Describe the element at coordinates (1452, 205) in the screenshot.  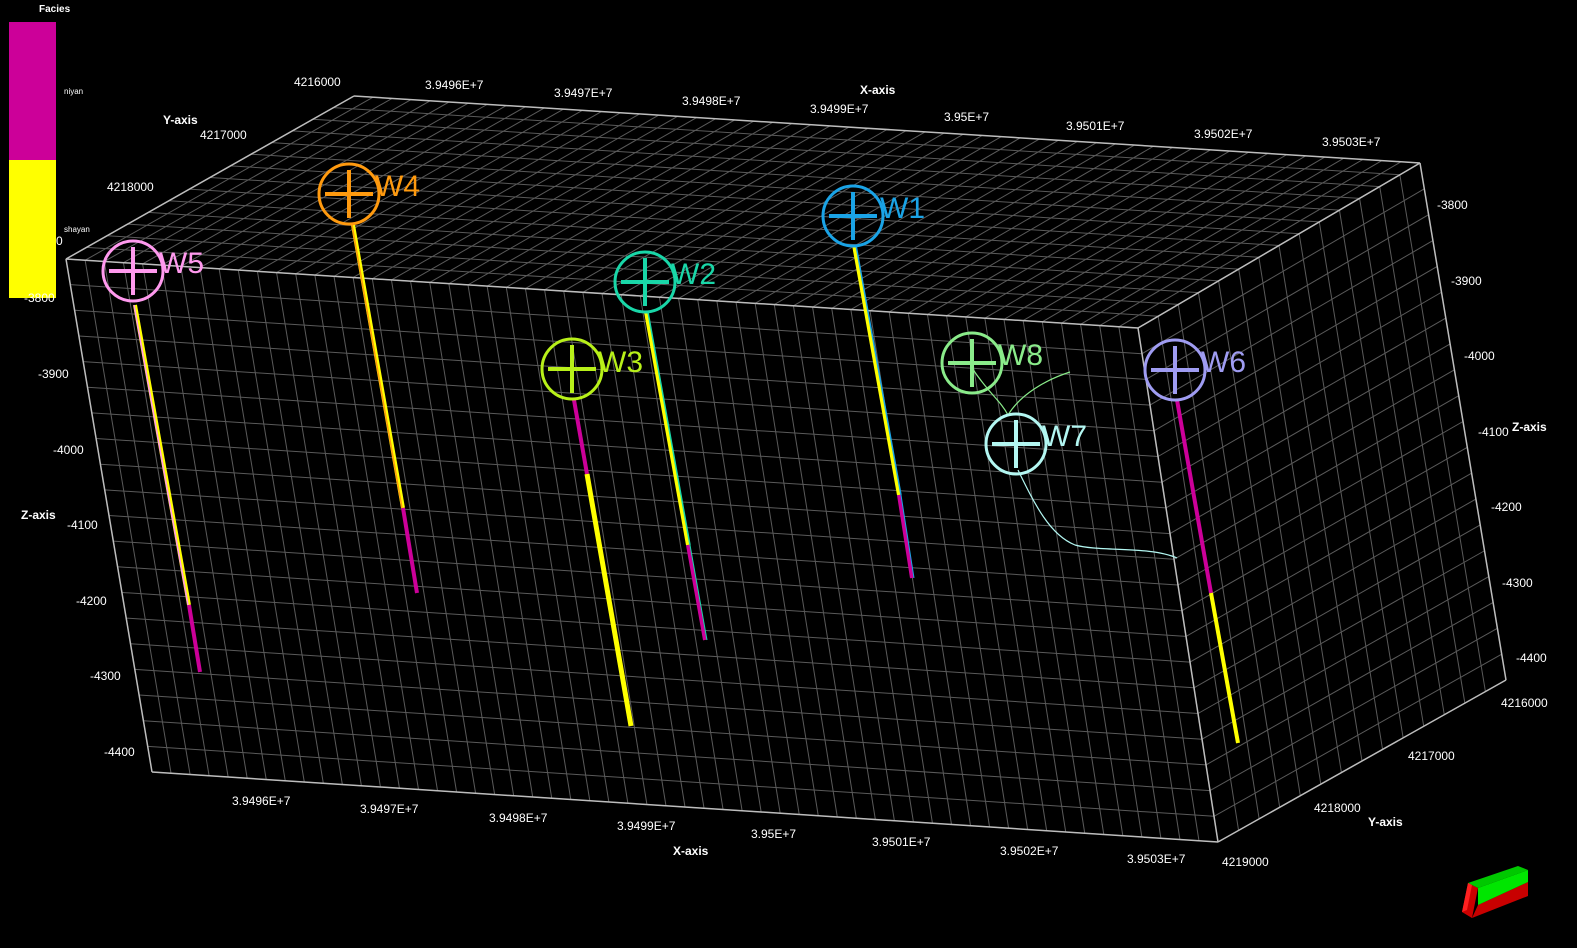
I see `z-tick-label: -3800` at that location.